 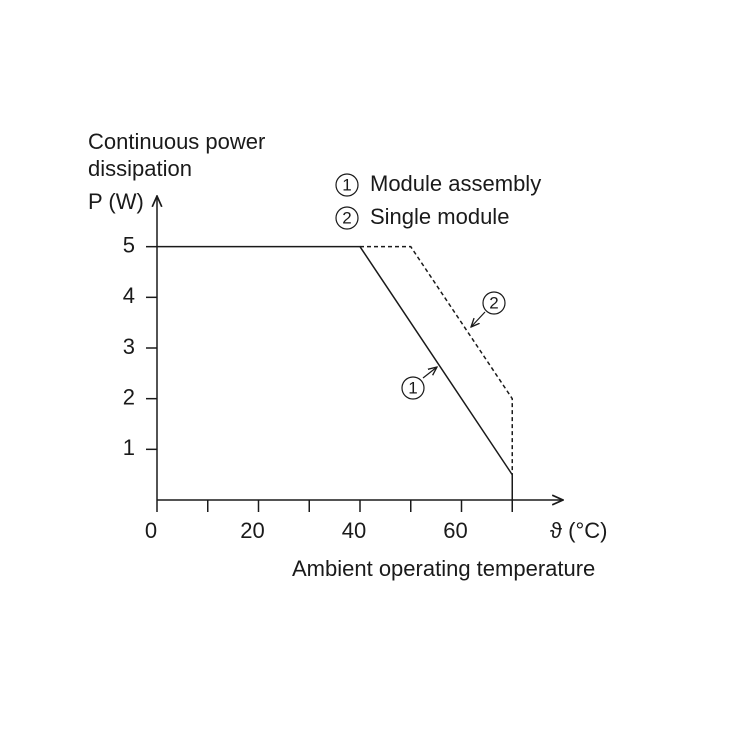 What do you see at coordinates (439, 216) in the screenshot?
I see `legend-label: Single module` at bounding box center [439, 216].